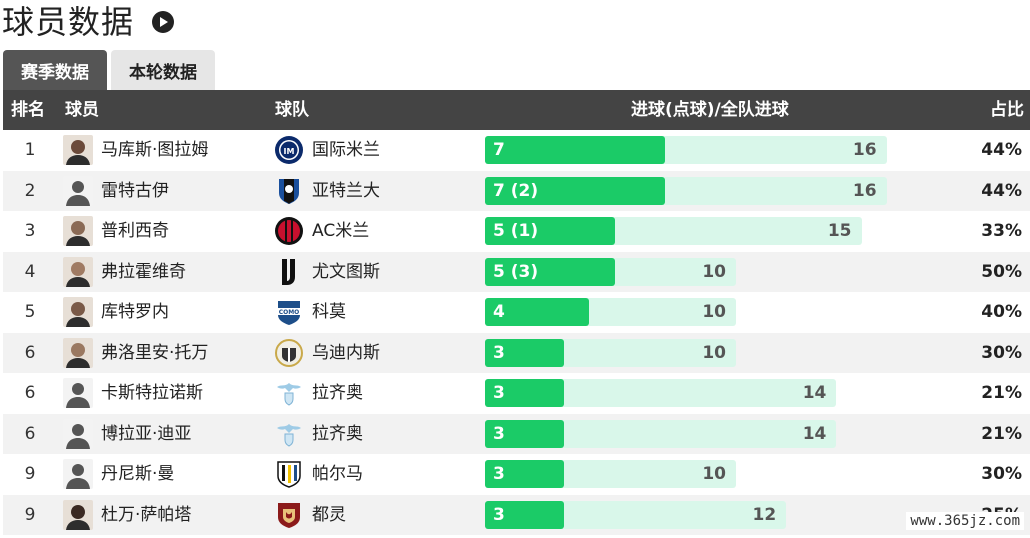 The image size is (1030, 538). Describe the element at coordinates (346, 190) in the screenshot. I see `team-name: 亚特兰大` at that location.